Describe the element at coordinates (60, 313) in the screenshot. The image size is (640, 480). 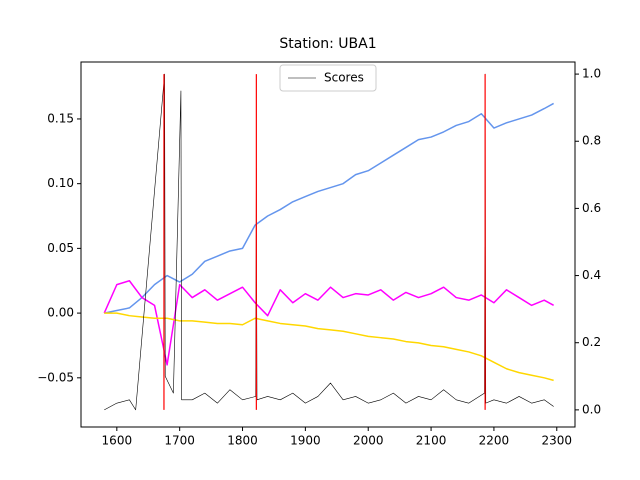
I see `y-tick-label: 0.00` at that location.